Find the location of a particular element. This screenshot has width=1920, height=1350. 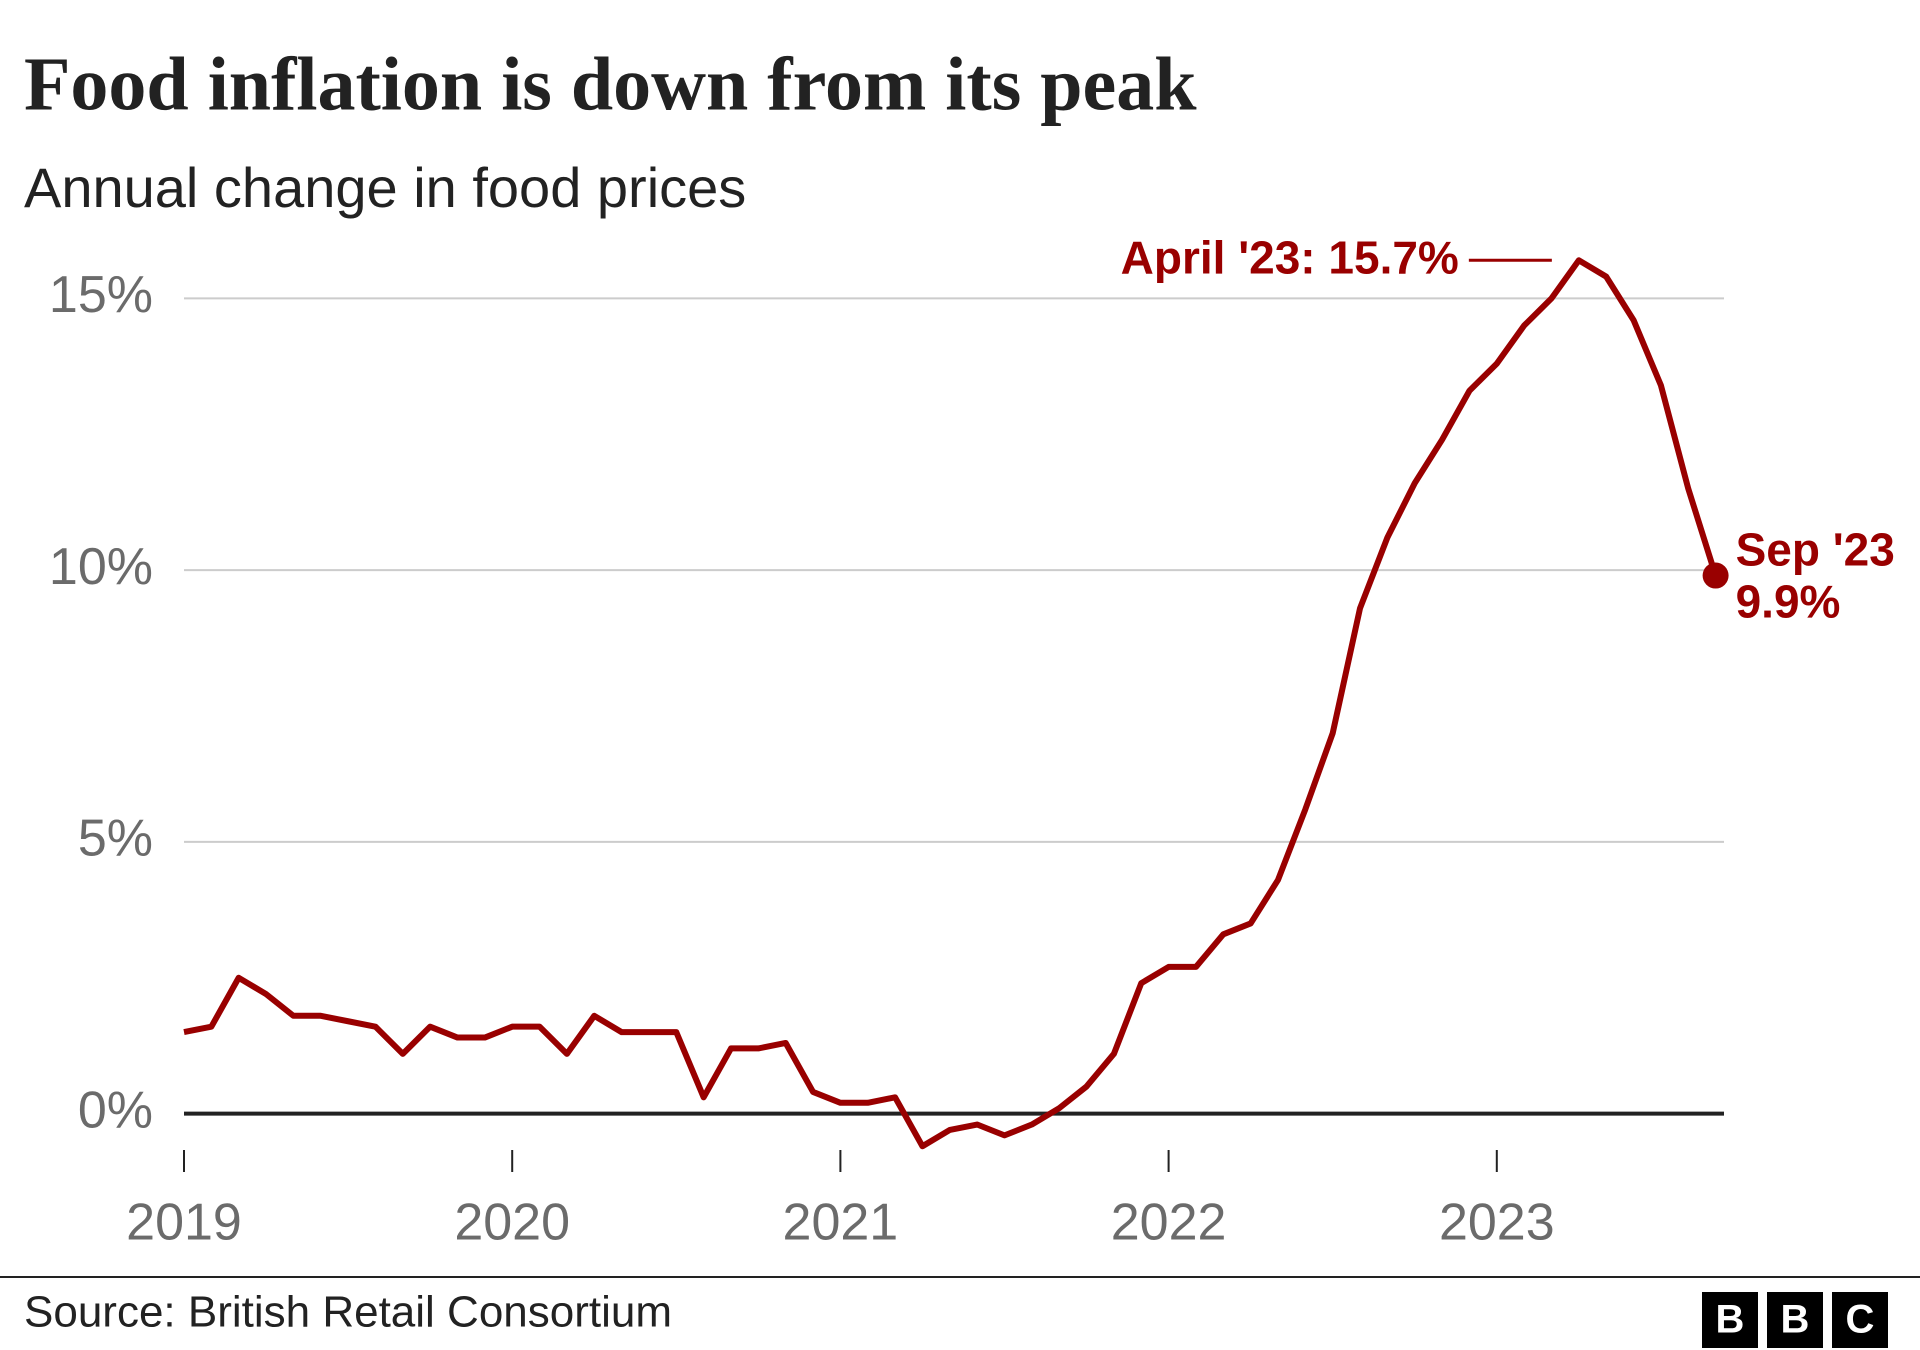

y-tick-label: 15% is located at coordinates (101, 295).